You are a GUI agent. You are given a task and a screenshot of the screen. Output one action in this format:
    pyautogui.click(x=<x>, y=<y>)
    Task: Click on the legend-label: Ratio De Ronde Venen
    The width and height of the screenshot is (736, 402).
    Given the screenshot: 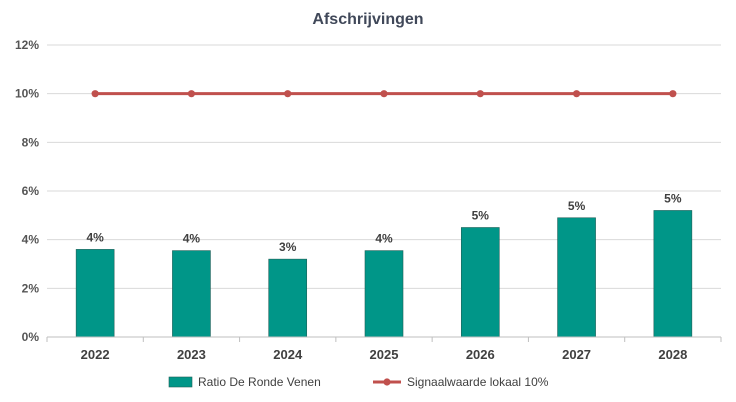 What is the action you would take?
    pyautogui.click(x=259, y=382)
    